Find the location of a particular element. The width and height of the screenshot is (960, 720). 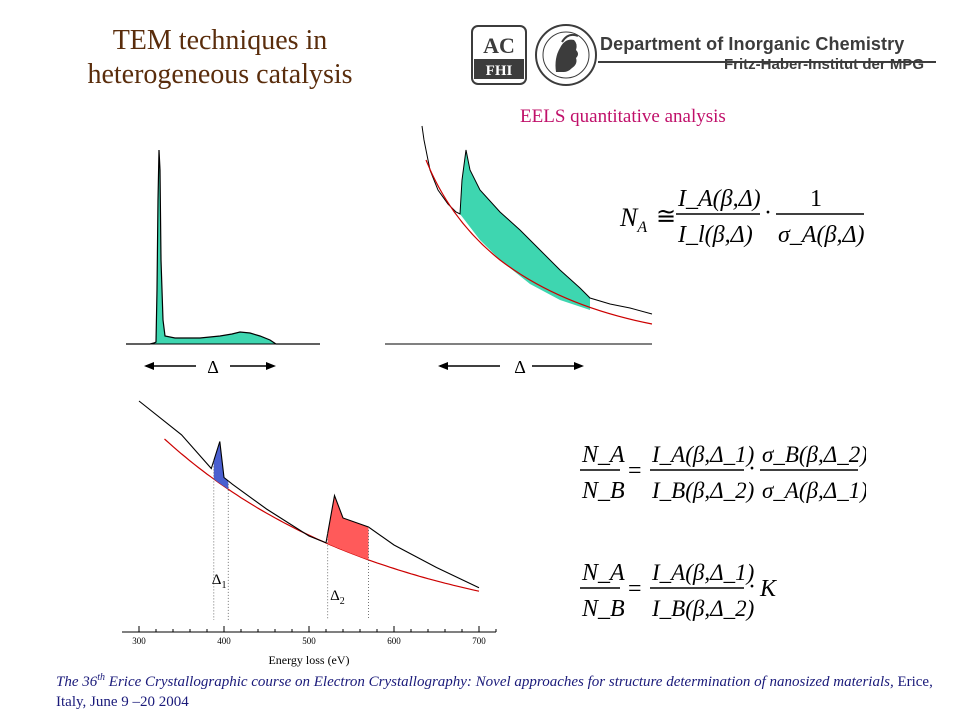

section-subtitle: EELS quantitative analysis is located at coordinates (623, 116).